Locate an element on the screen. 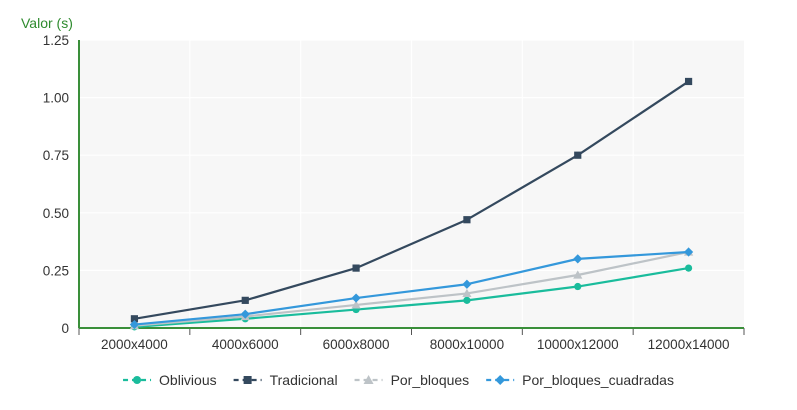 The image size is (797, 410). legend-item-oblivious: Oblivious is located at coordinates (170, 380).